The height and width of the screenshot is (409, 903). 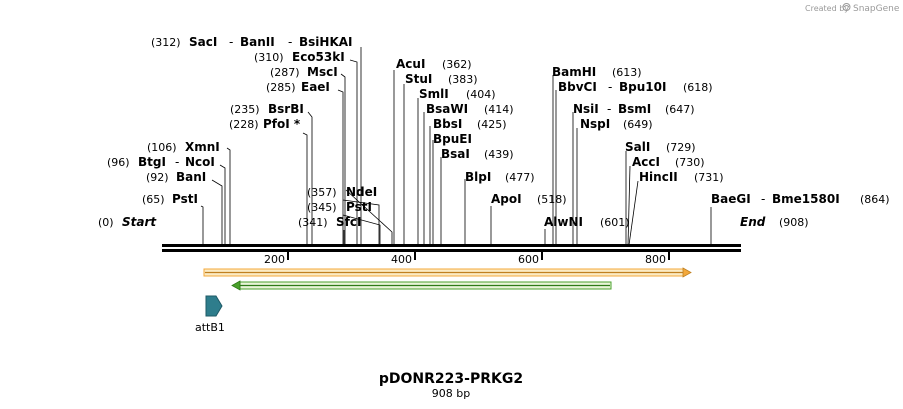 I want to click on site-alwni: AlwNI, so click(x=563, y=222).